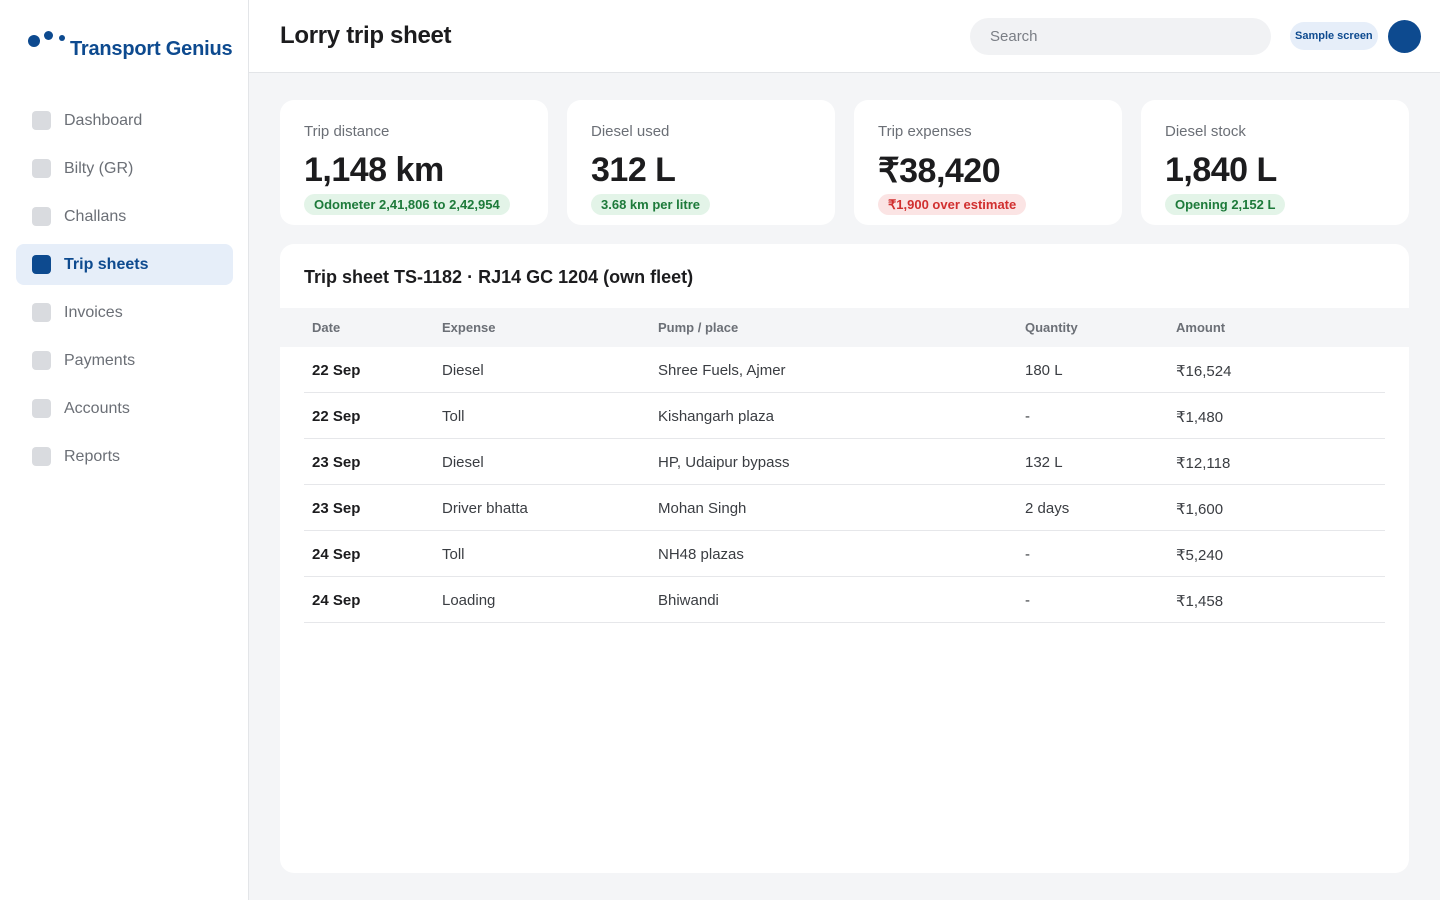 The width and height of the screenshot is (1440, 900). What do you see at coordinates (366, 35) in the screenshot?
I see `page-title: Lorry trip sheet` at bounding box center [366, 35].